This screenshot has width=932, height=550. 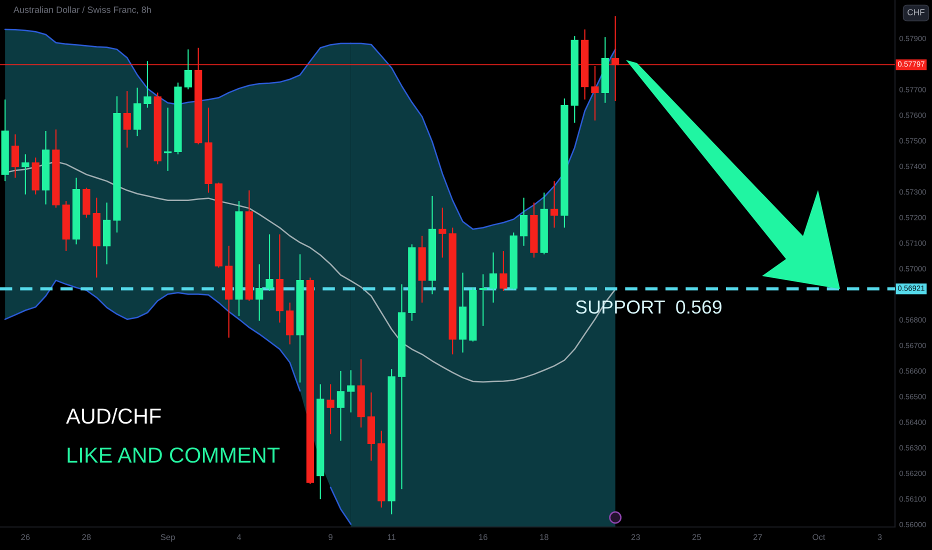 I want to click on text: Australian Dollar / Swiss Franc, 8h, so click(x=82, y=10).